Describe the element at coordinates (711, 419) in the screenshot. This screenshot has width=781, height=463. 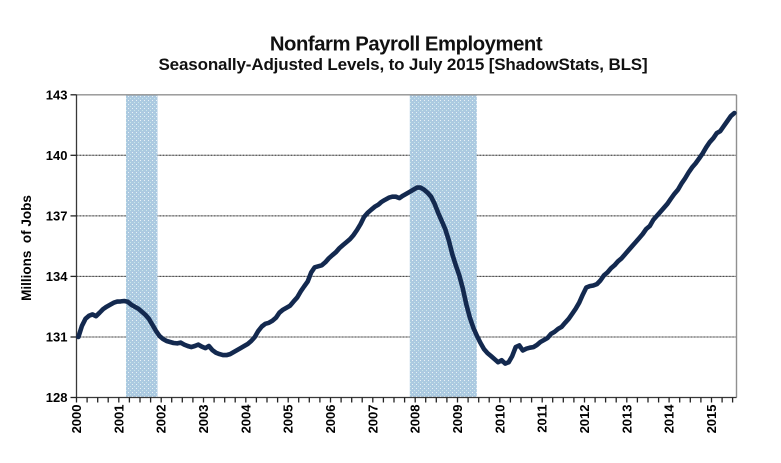
I see `svg-text: 2015` at that location.